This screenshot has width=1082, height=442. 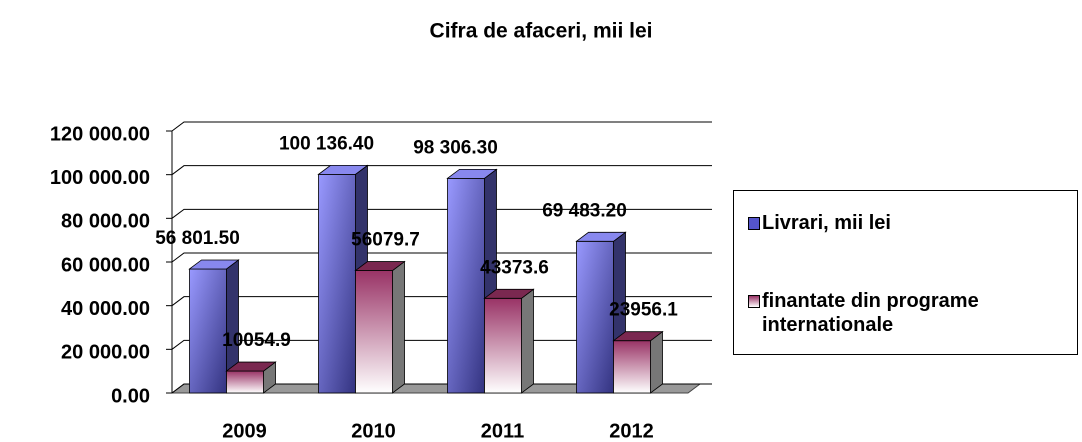 I want to click on data-label: 98 306.30, so click(x=455, y=147).